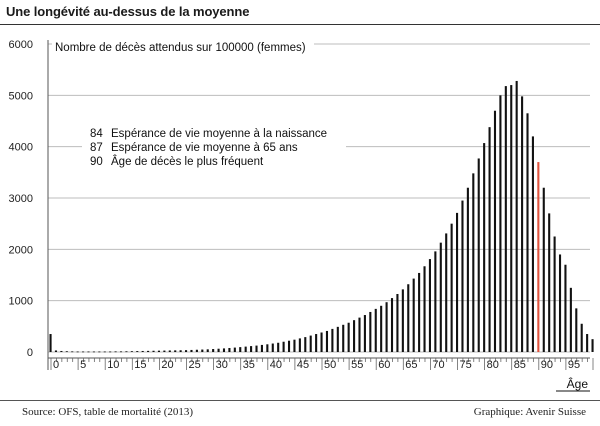 This screenshot has height=426, width=600. I want to click on x-tick-label: 45, so click(303, 365).